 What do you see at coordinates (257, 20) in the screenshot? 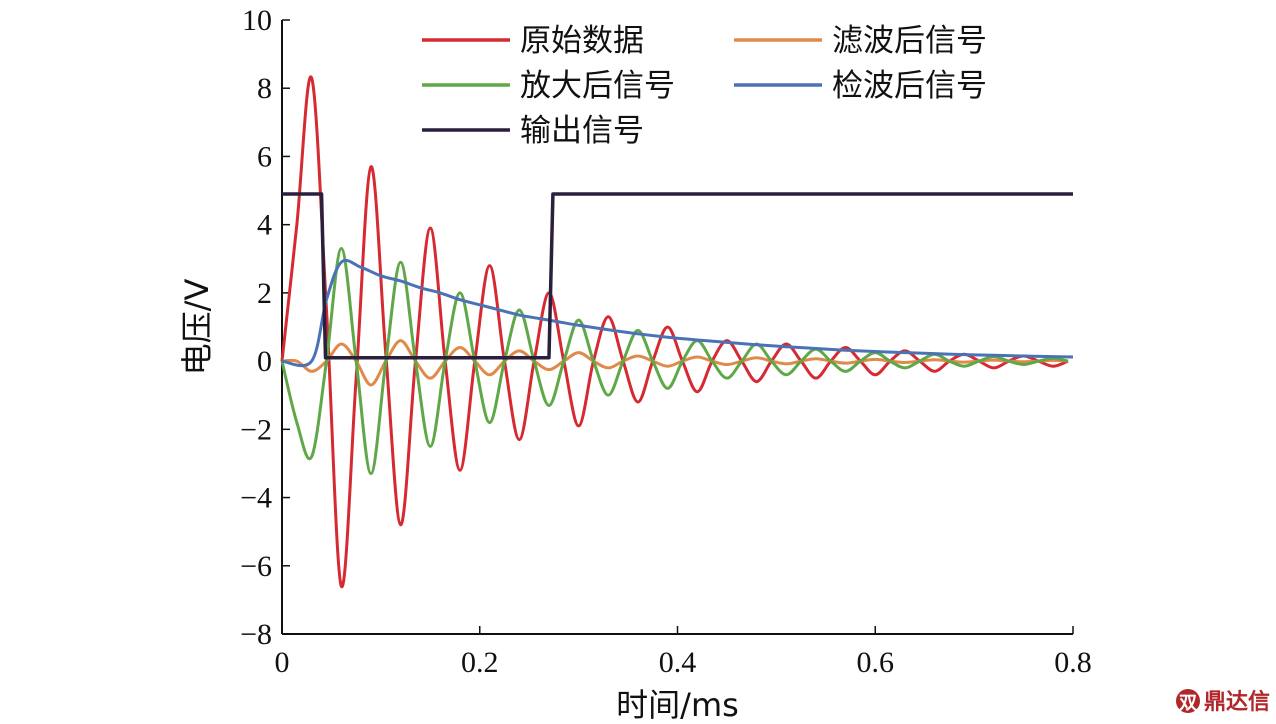
I see `y-tick-label: 10` at bounding box center [257, 20].